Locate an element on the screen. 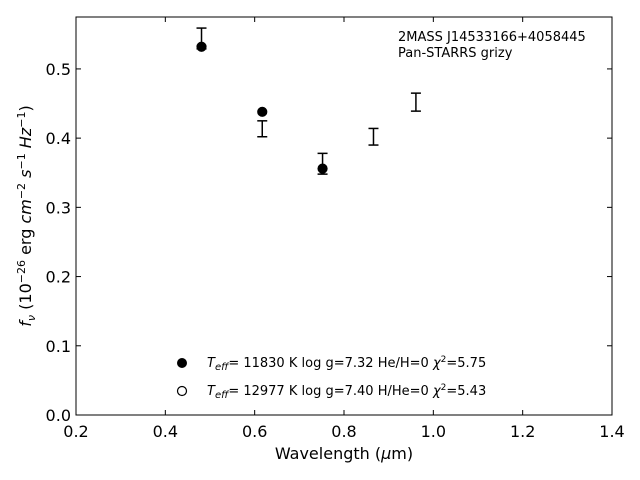 The image size is (640, 480). annotation-line-1: 2MASS J14533166+4058445 is located at coordinates (492, 37).